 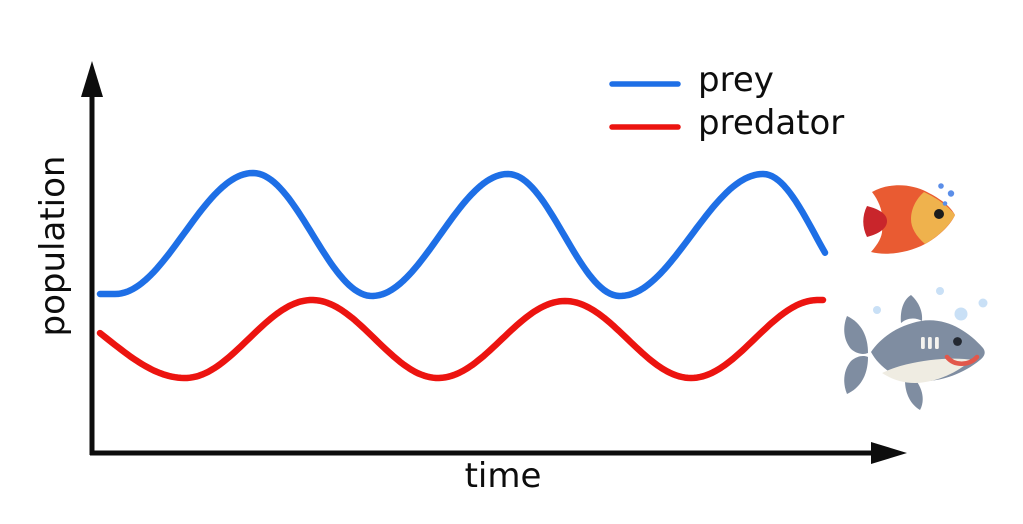 What do you see at coordinates (856, 335) in the screenshot?
I see `shark-tail-upper-fin` at bounding box center [856, 335].